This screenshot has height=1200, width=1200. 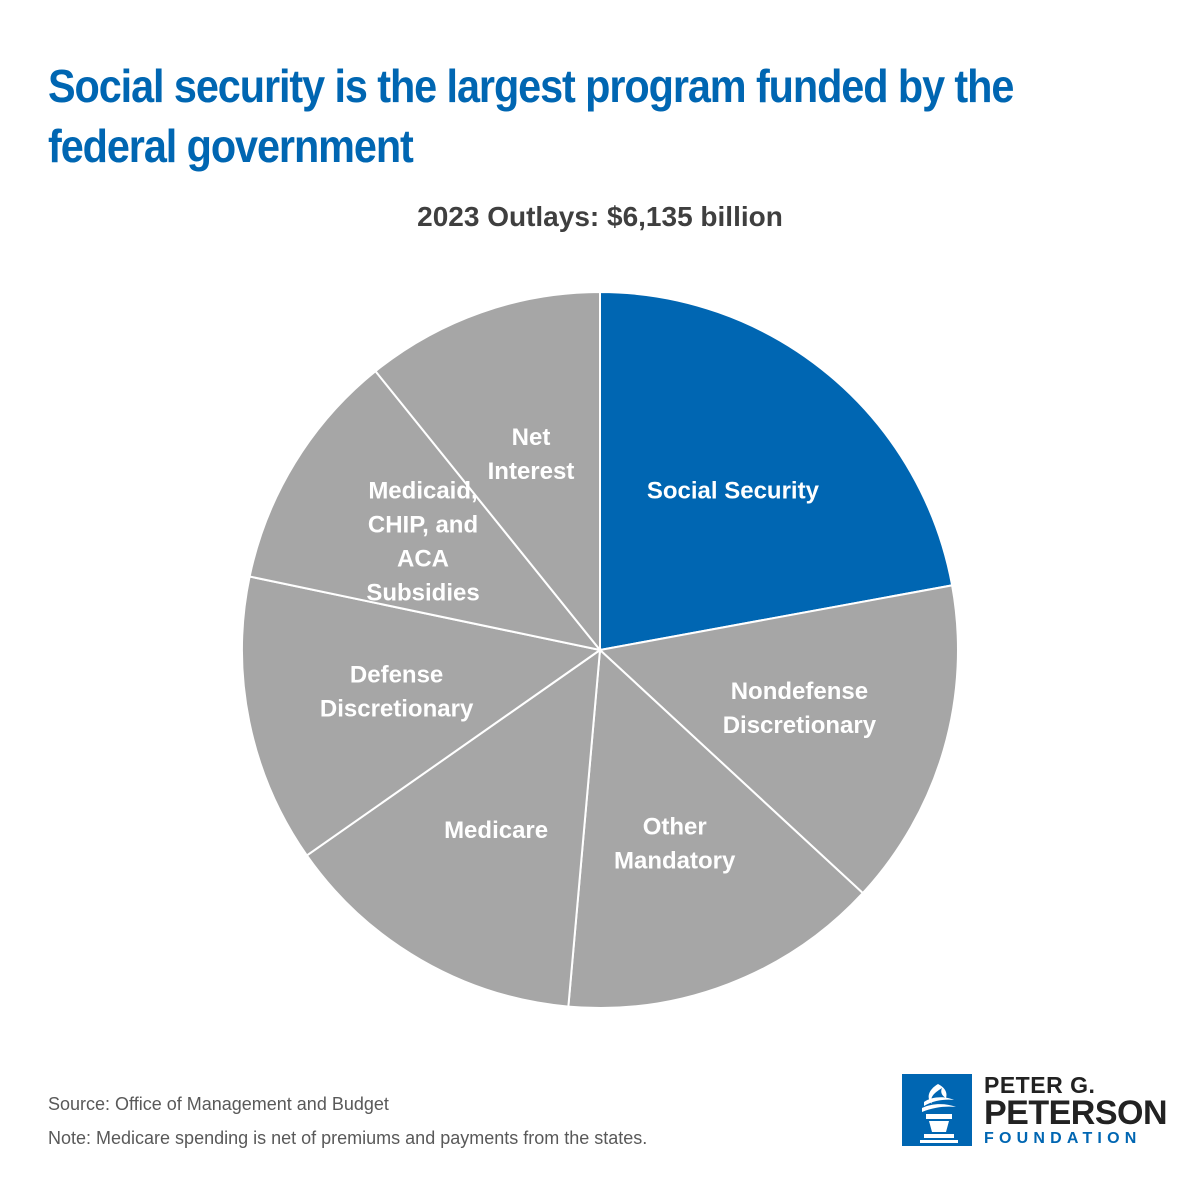 I want to click on slice-defense-discretionary, so click(x=422, y=716).